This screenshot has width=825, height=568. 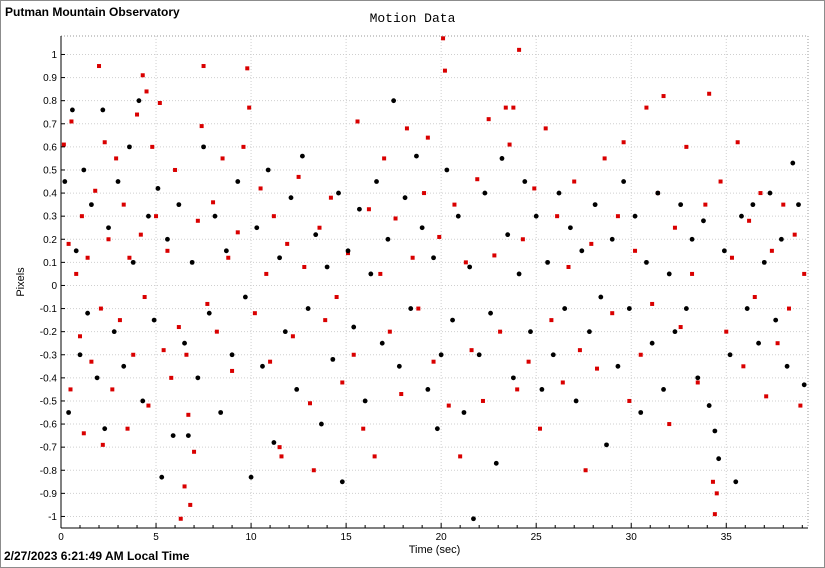 I want to click on y-tick-label: 0.5, so click(x=50, y=170).